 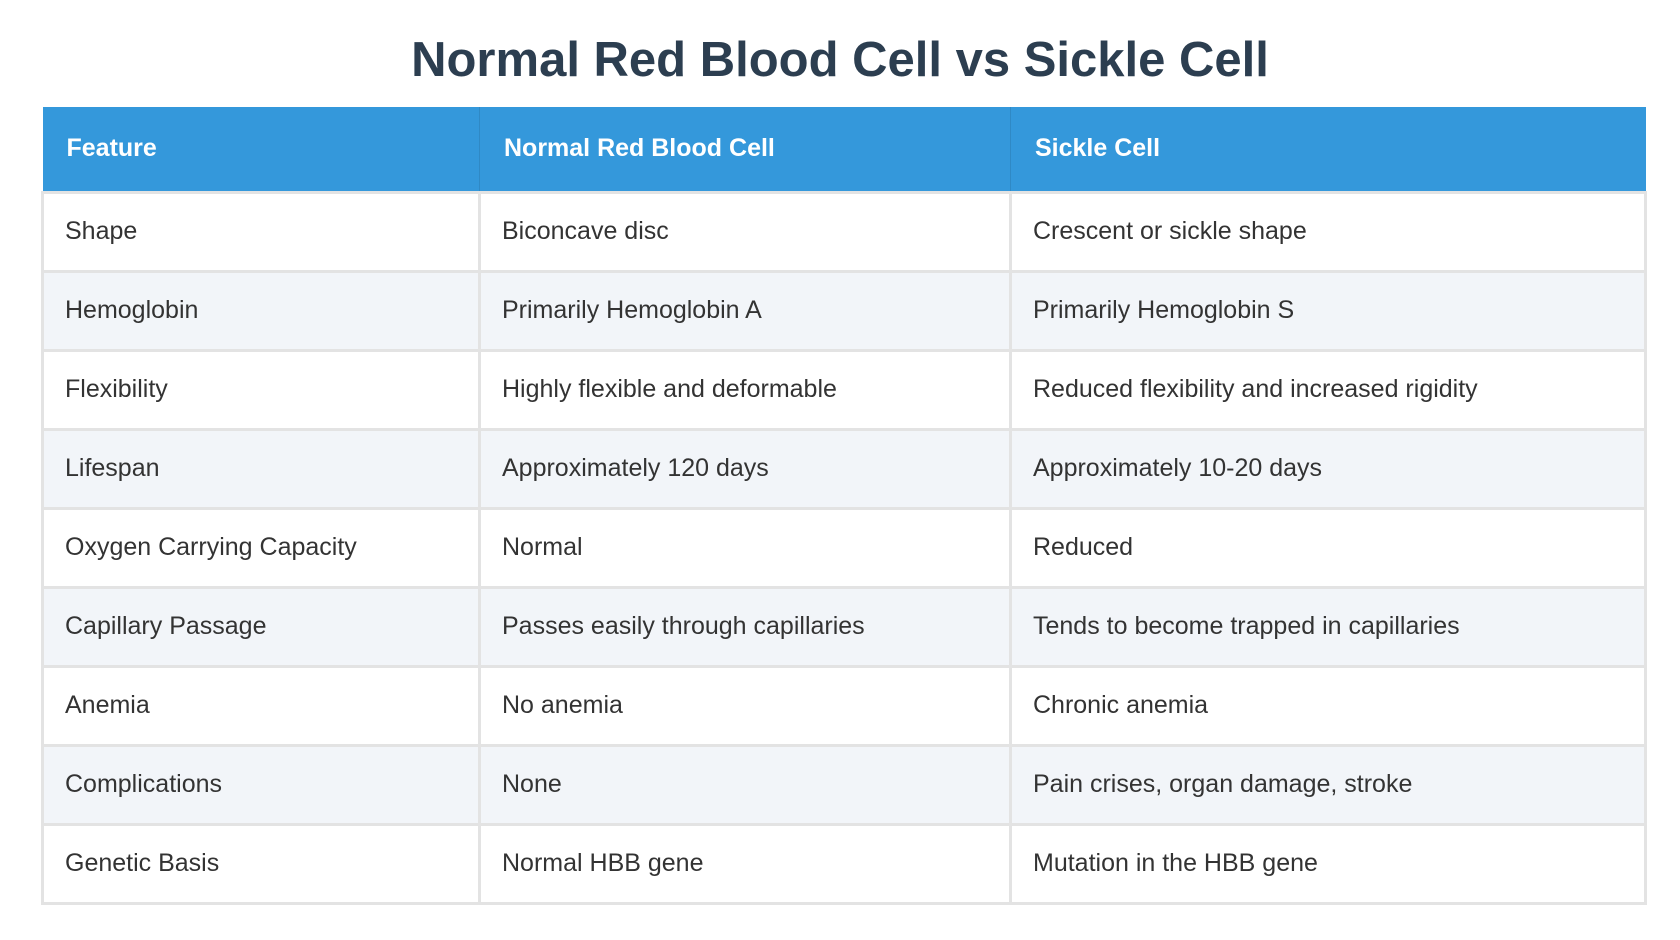 I want to click on column-header-feature: Feature, so click(x=261, y=149).